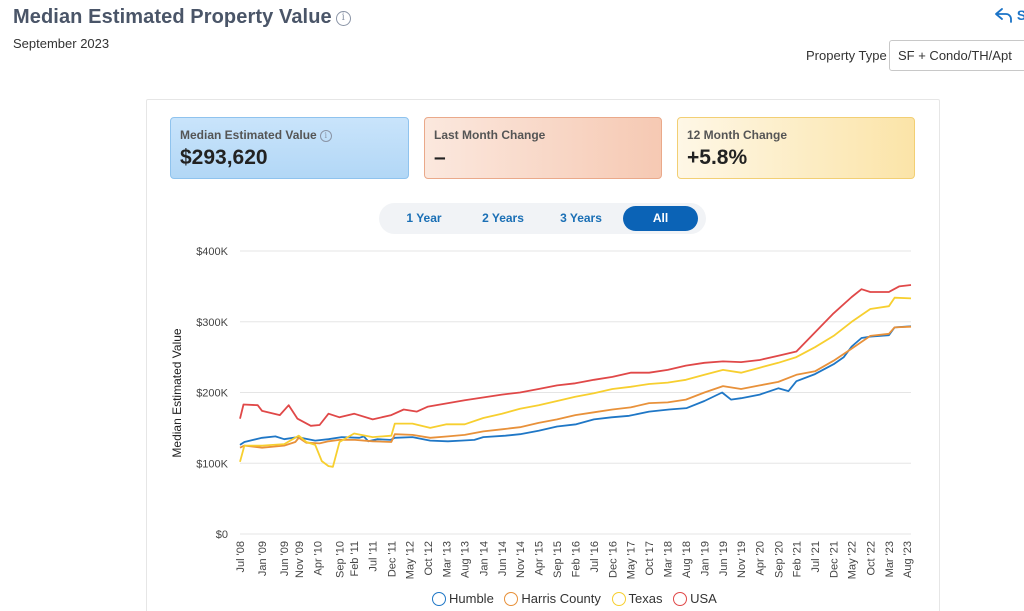 The height and width of the screenshot is (611, 1024). I want to click on legend-item-texas: Texas, so click(637, 598).